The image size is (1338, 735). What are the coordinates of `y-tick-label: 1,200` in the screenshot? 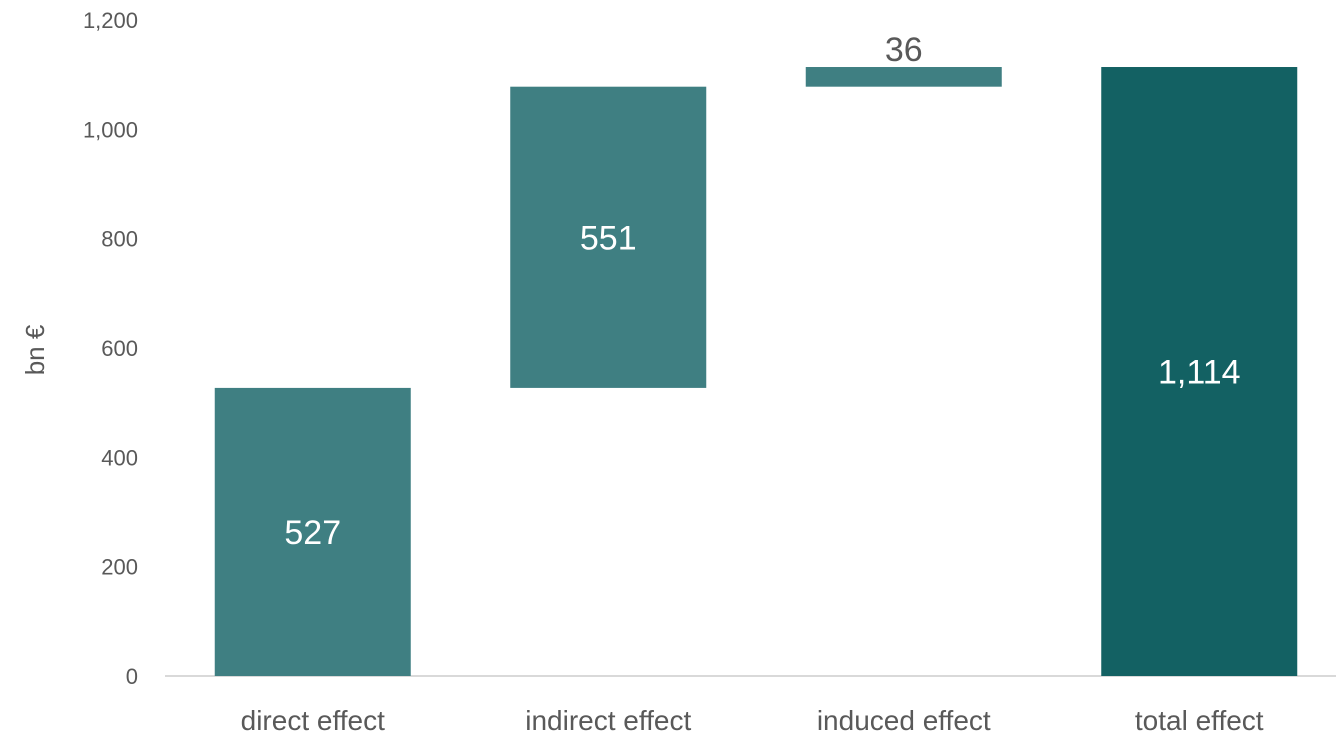 It's located at (110, 20).